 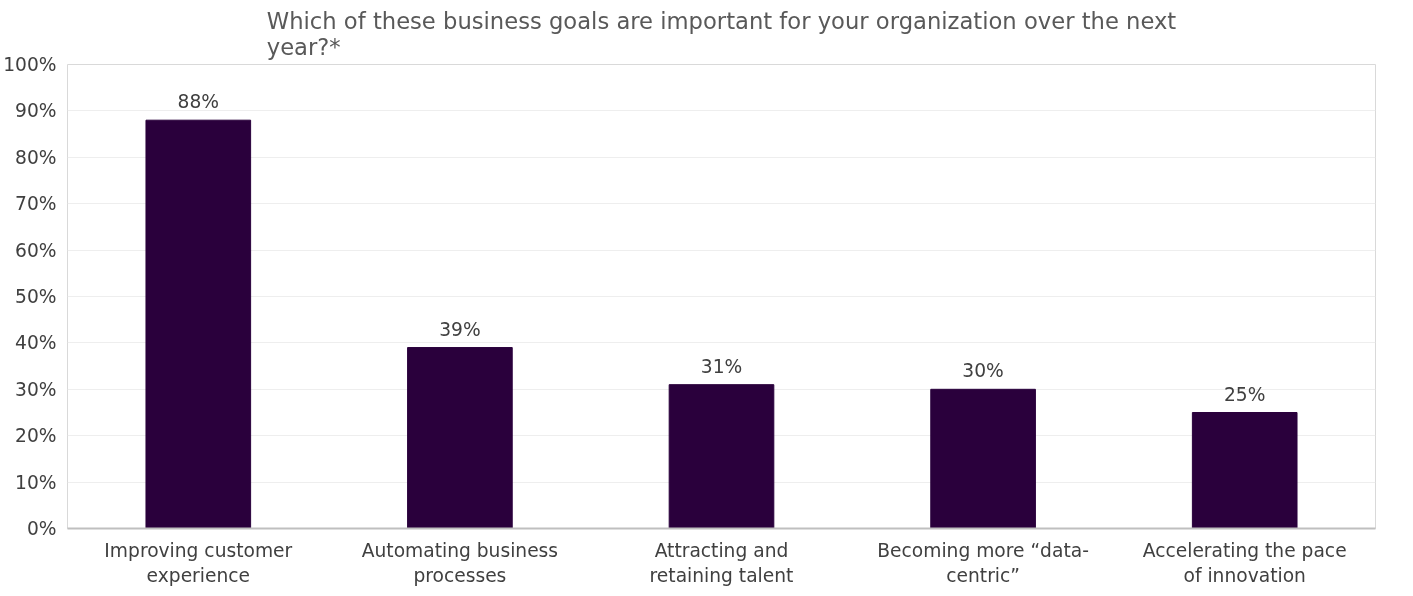 What do you see at coordinates (721, 366) in the screenshot?
I see `data-label: 31%` at bounding box center [721, 366].